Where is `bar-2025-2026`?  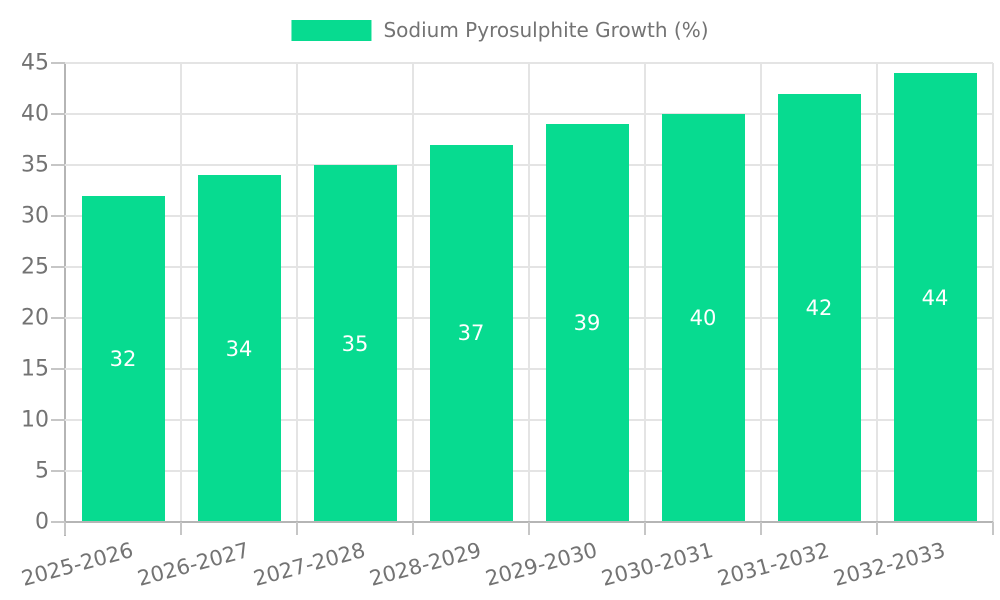 bar-2025-2026 is located at coordinates (123, 358).